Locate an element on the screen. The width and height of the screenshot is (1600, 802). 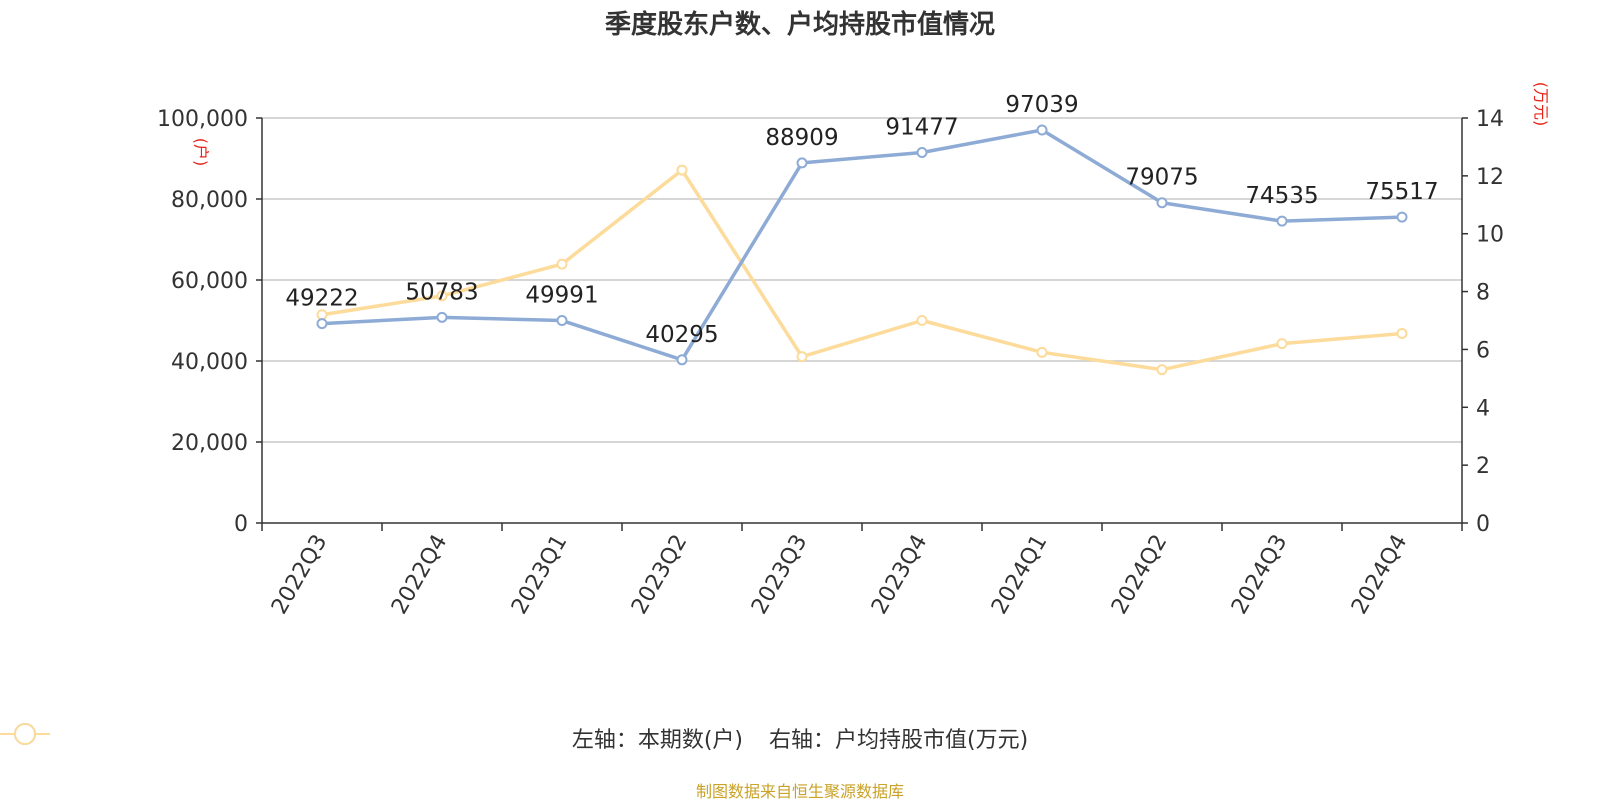
legend-item-left-series: 左轴：本期数(户) is located at coordinates (371, 738).